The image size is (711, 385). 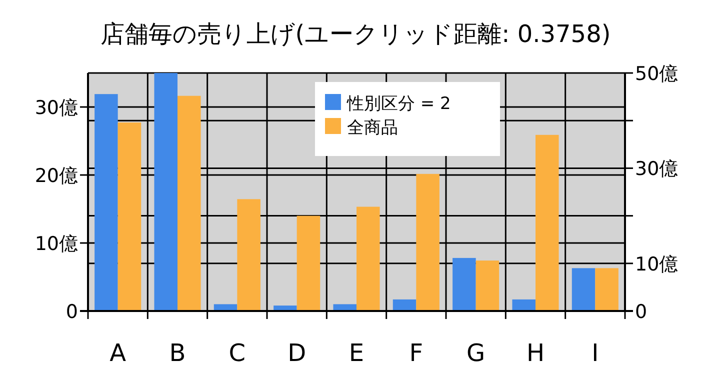 I want to click on y-tick-label: 0, so click(x=72, y=312).